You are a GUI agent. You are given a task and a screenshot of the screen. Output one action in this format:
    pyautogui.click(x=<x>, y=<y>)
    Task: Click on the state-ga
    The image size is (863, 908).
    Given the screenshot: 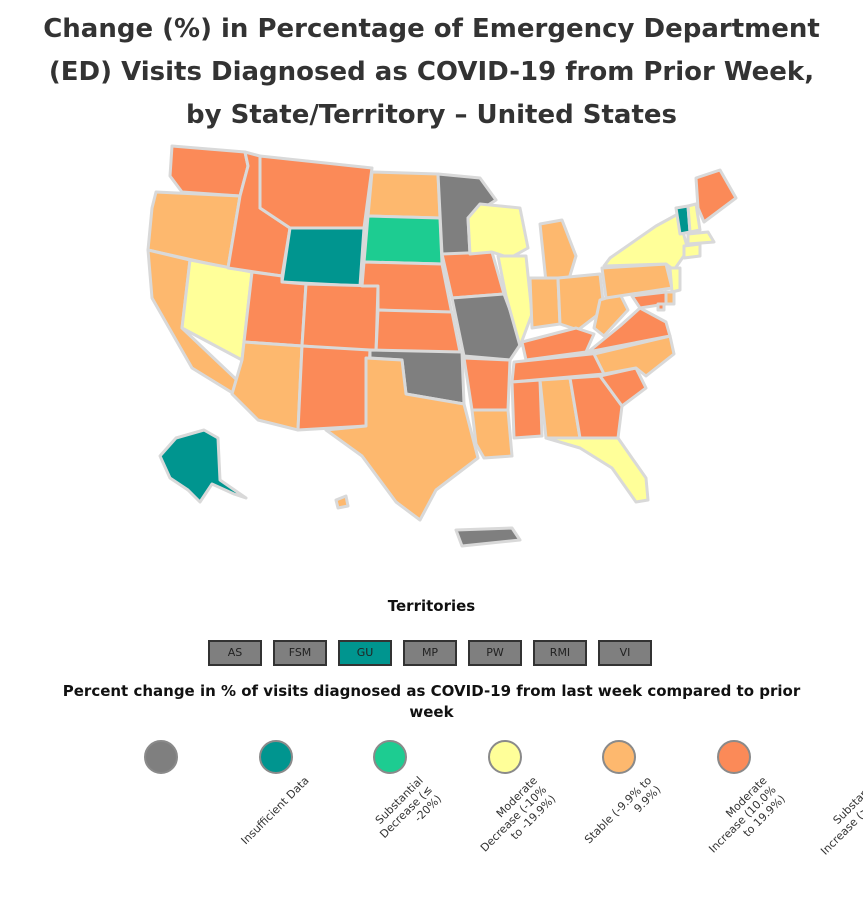 What is the action you would take?
    pyautogui.click(x=596, y=407)
    